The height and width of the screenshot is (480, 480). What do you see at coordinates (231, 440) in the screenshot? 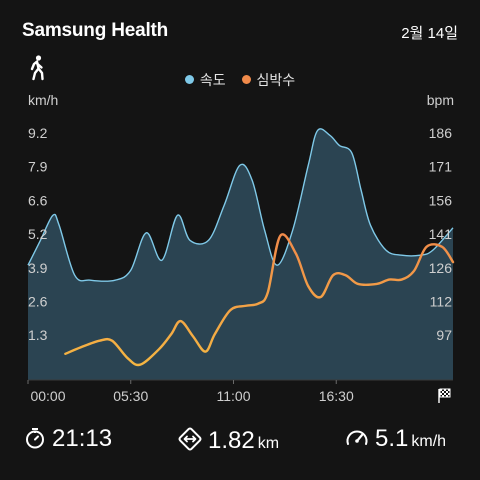
I see `distance-value: 1.82` at bounding box center [231, 440].